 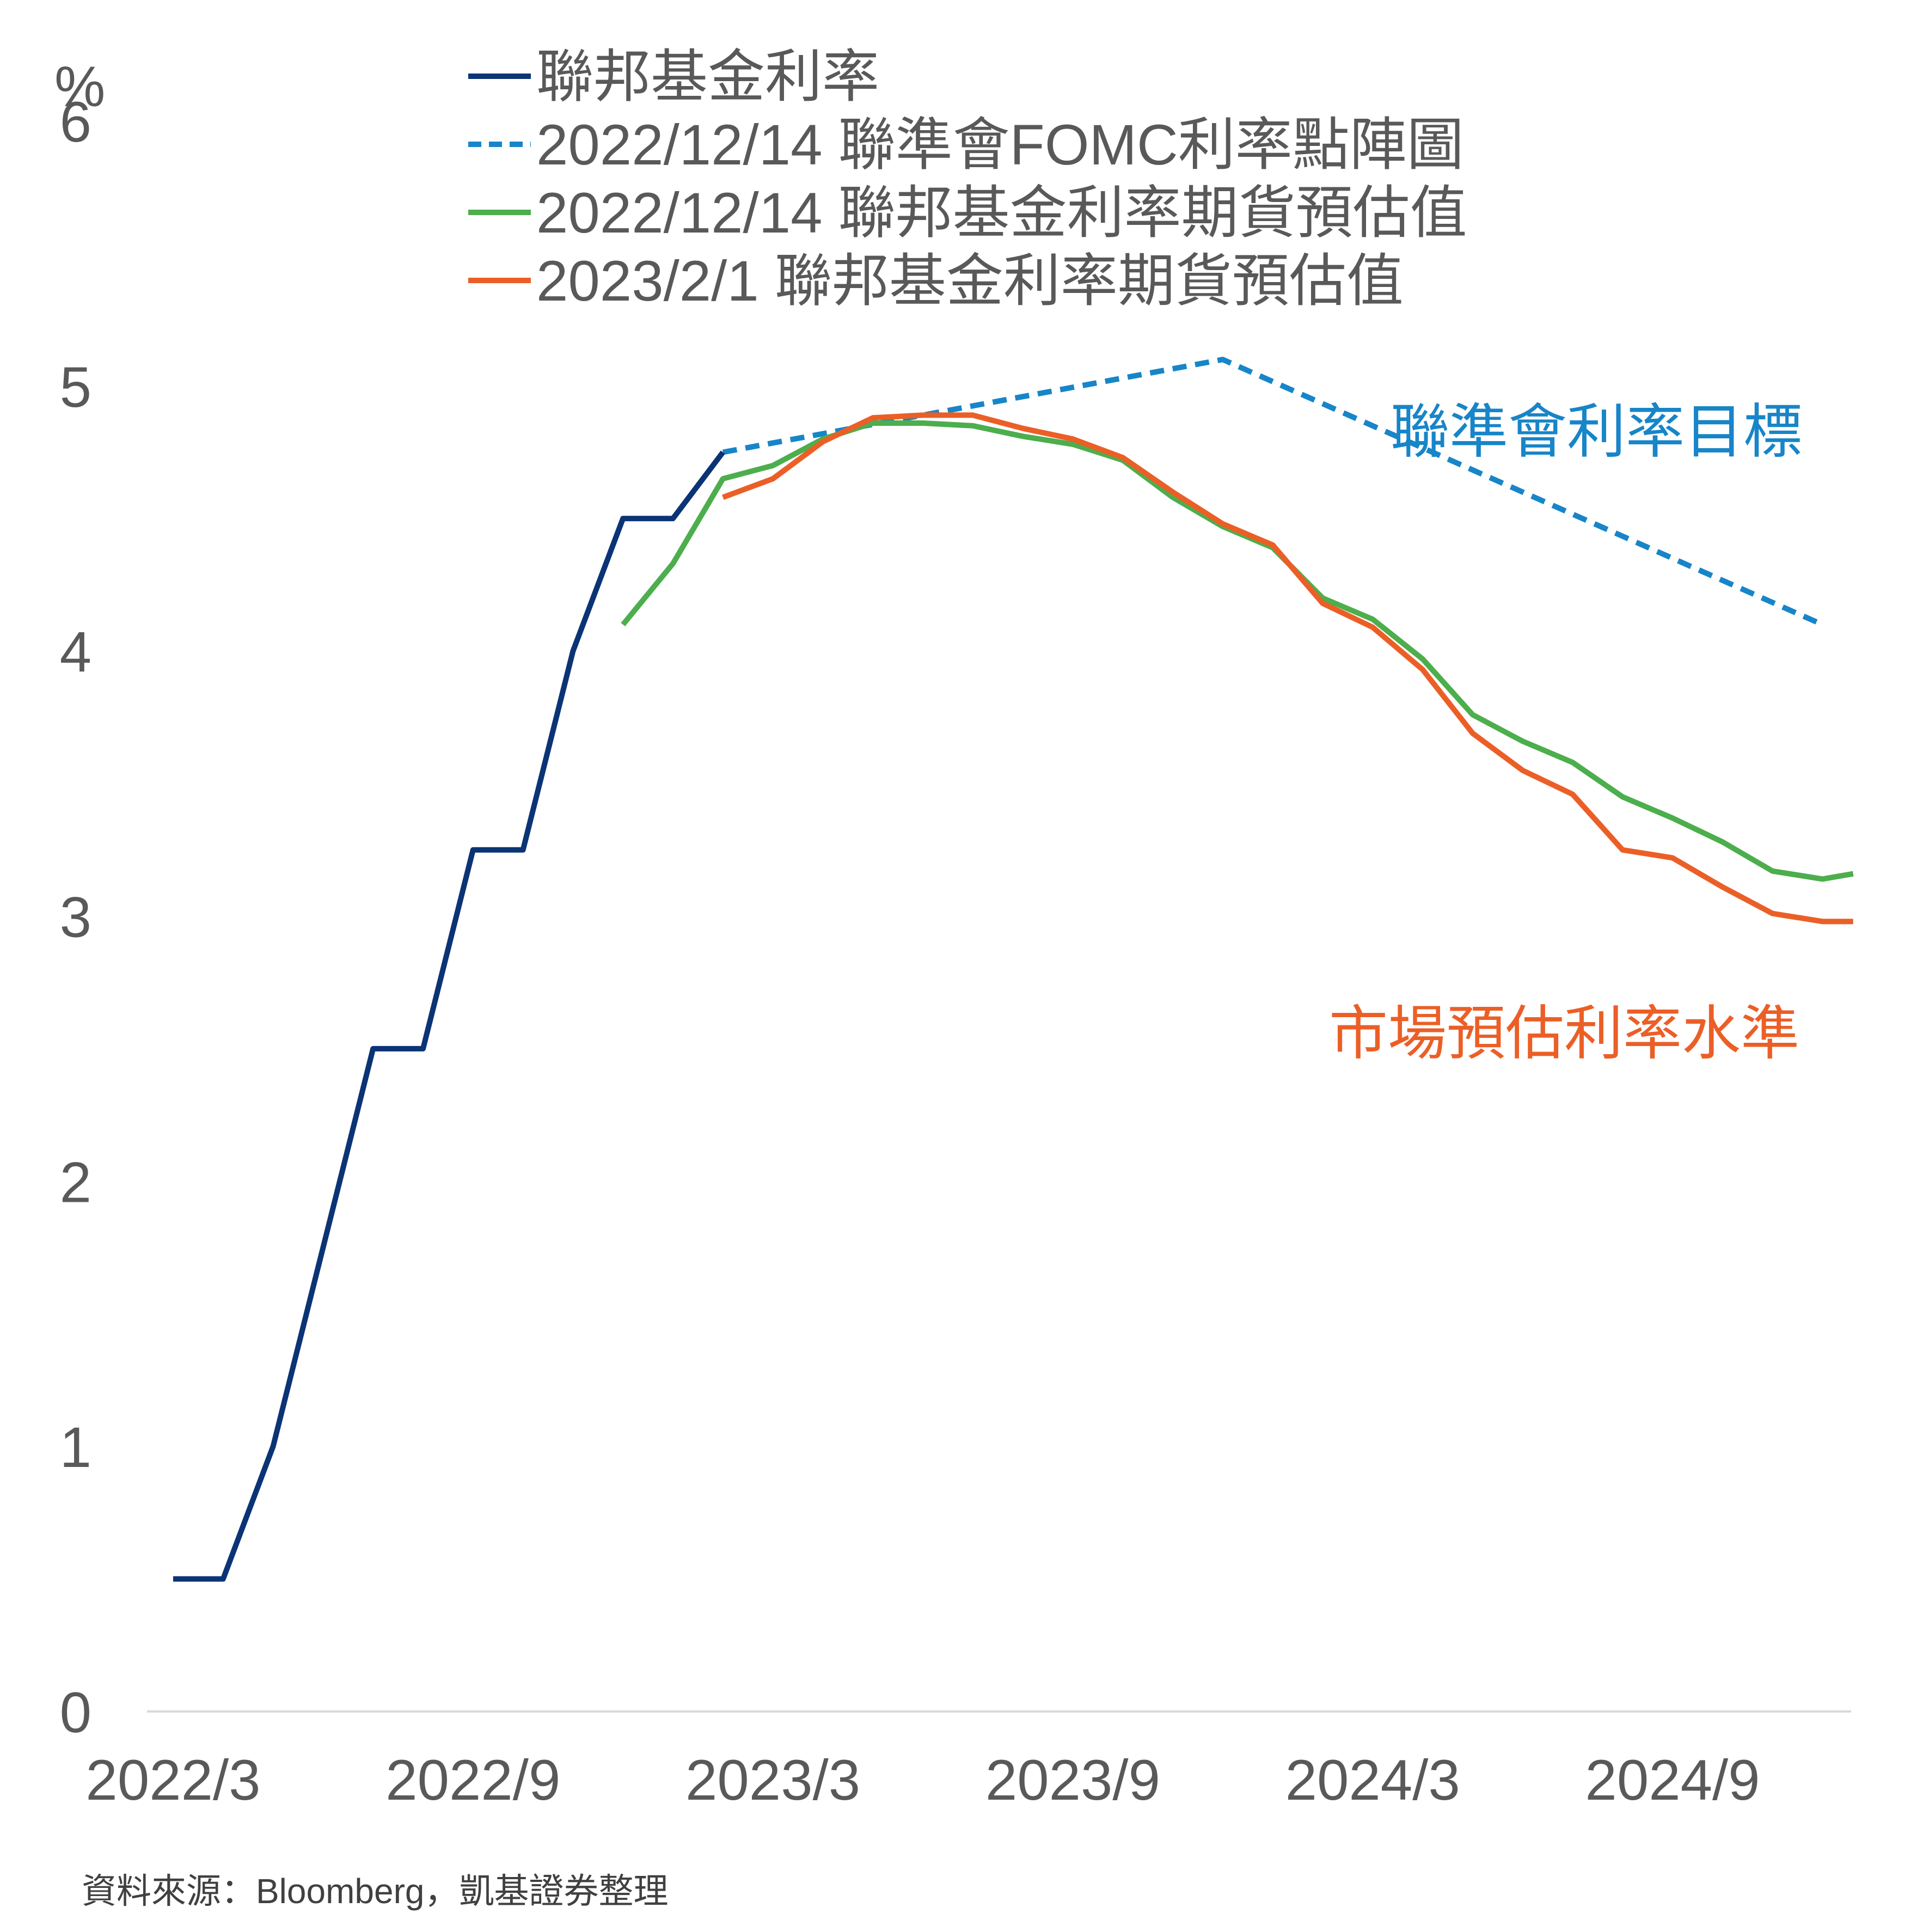 I want to click on x-axis-ticks: 2022/3 2022/9 2023/3 2023/9 2024/3 2024/9, so click(x=922, y=1780).